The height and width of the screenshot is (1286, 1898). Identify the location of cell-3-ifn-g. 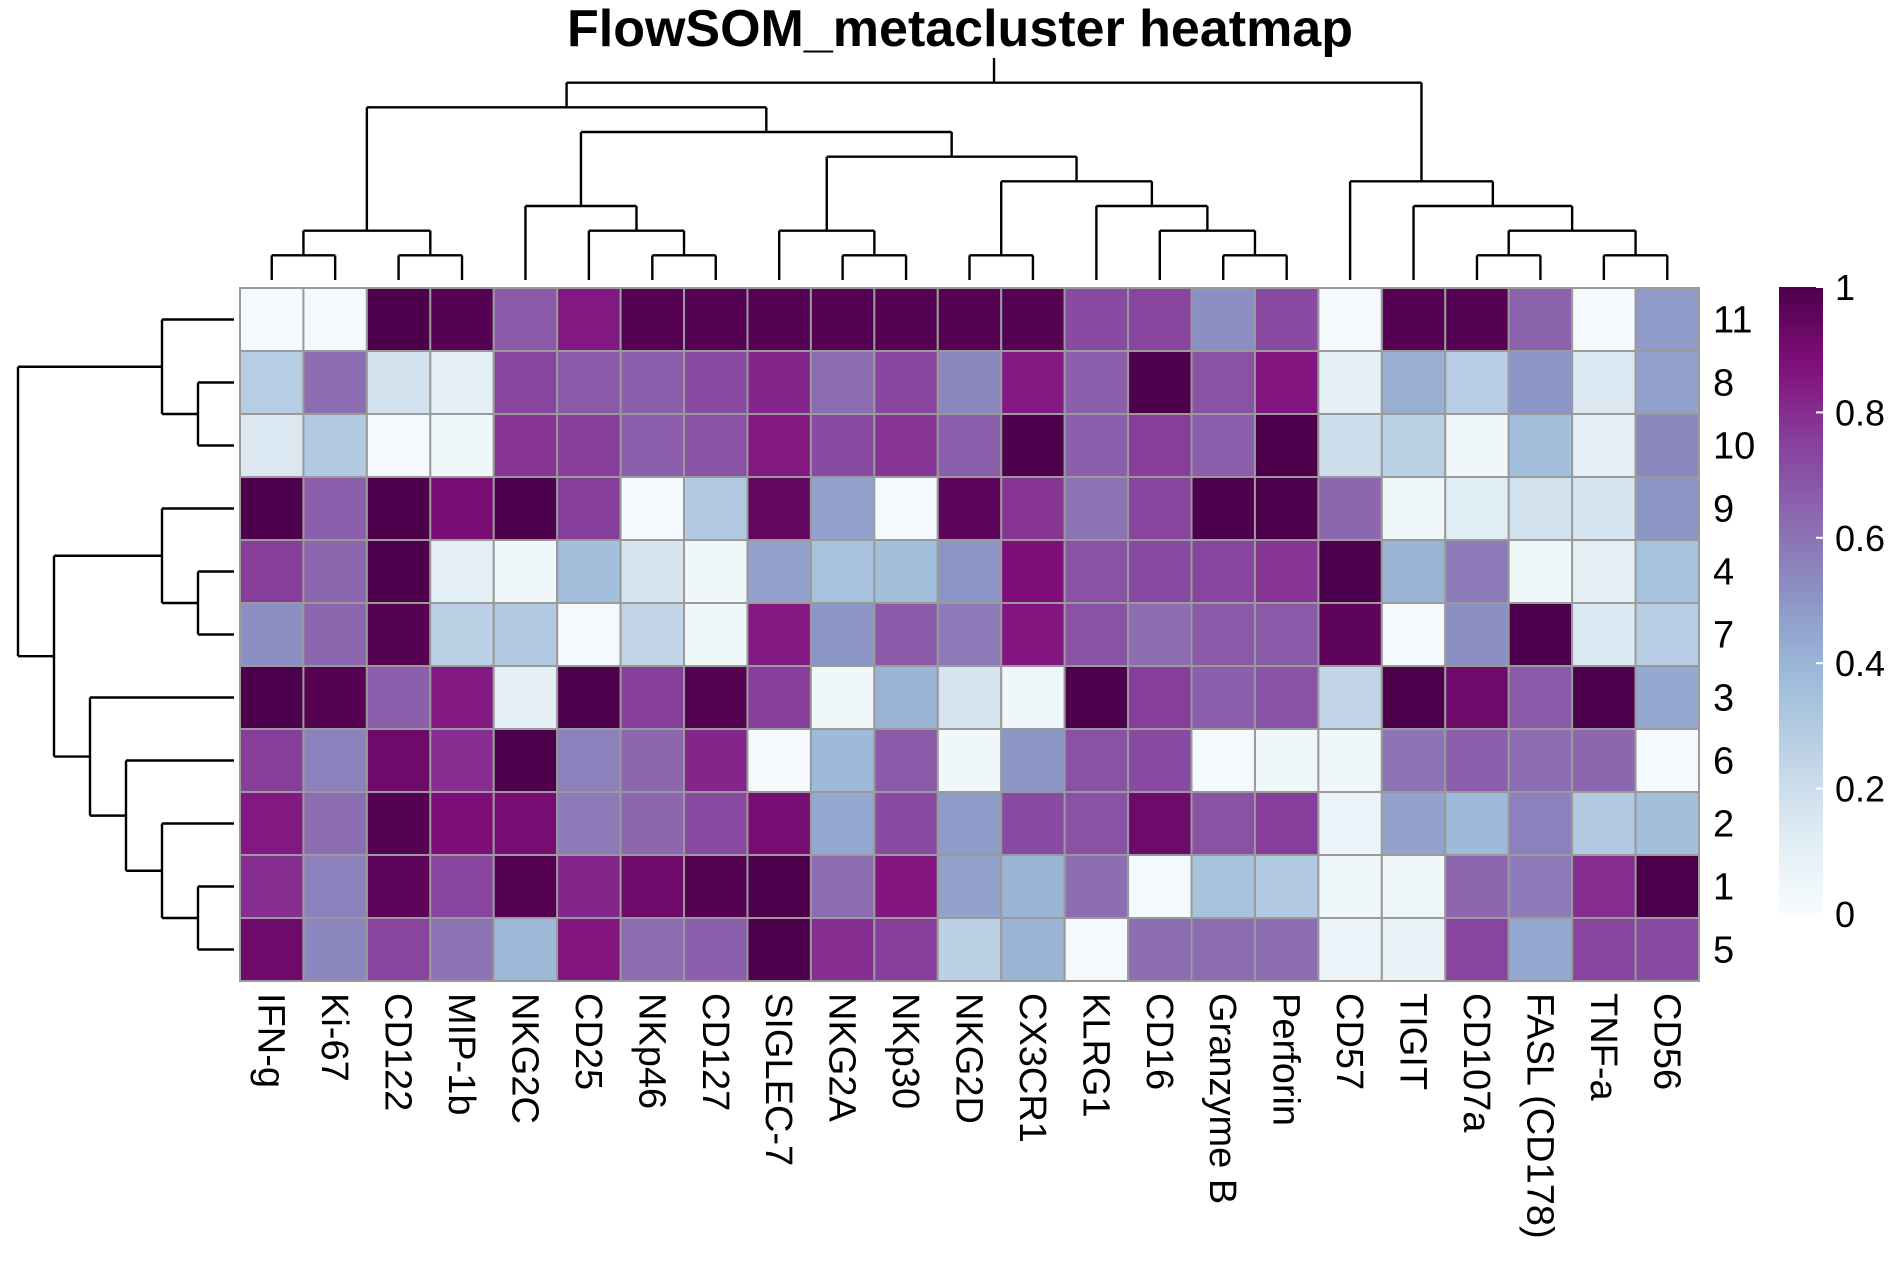
(271, 697).